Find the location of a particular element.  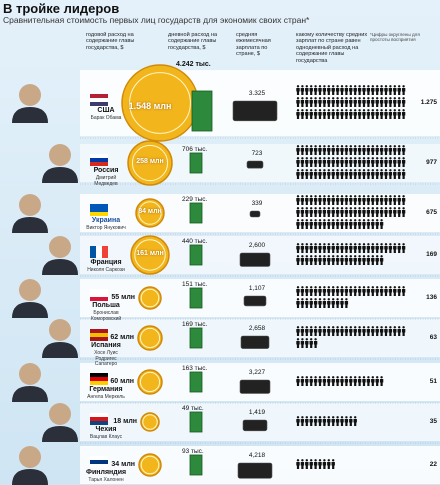

salary: 3.325 is located at coordinates (257, 93).